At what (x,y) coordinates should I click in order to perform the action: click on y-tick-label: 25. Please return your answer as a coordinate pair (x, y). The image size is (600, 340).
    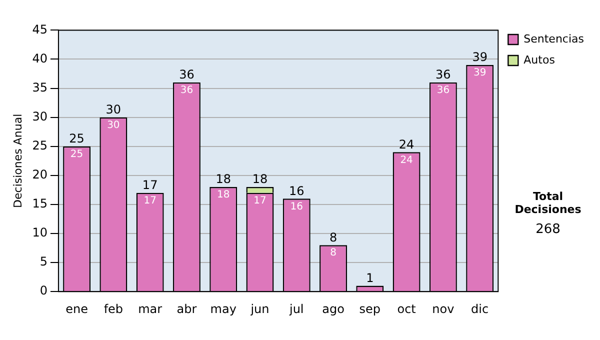
    Looking at the image, I should click on (40, 145).